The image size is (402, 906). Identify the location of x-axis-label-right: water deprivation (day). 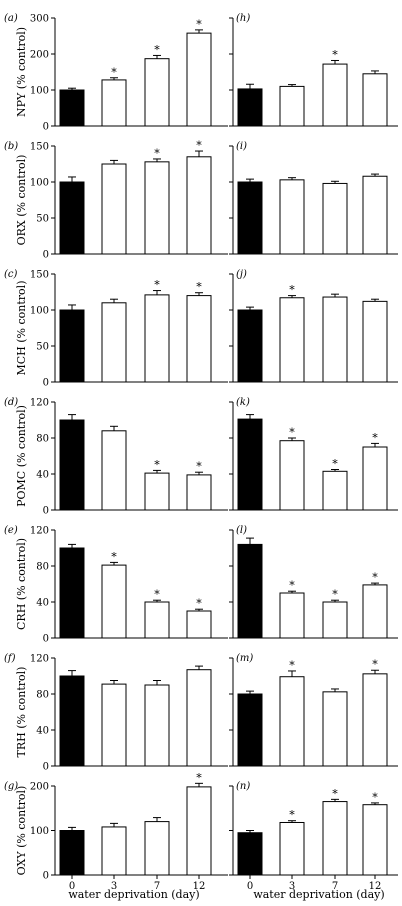
(318, 894).